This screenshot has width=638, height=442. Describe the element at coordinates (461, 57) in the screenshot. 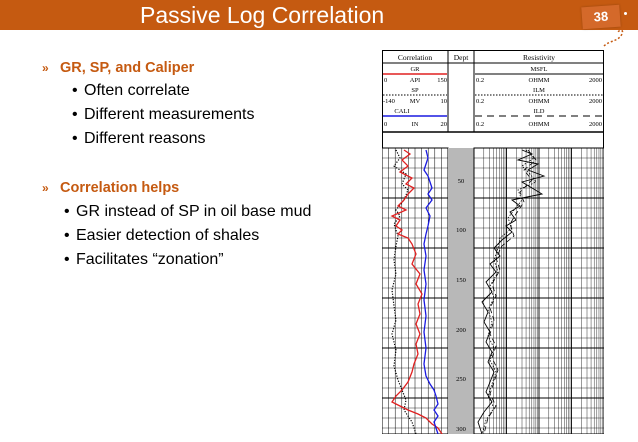

I see `header-depth: Dept` at that location.